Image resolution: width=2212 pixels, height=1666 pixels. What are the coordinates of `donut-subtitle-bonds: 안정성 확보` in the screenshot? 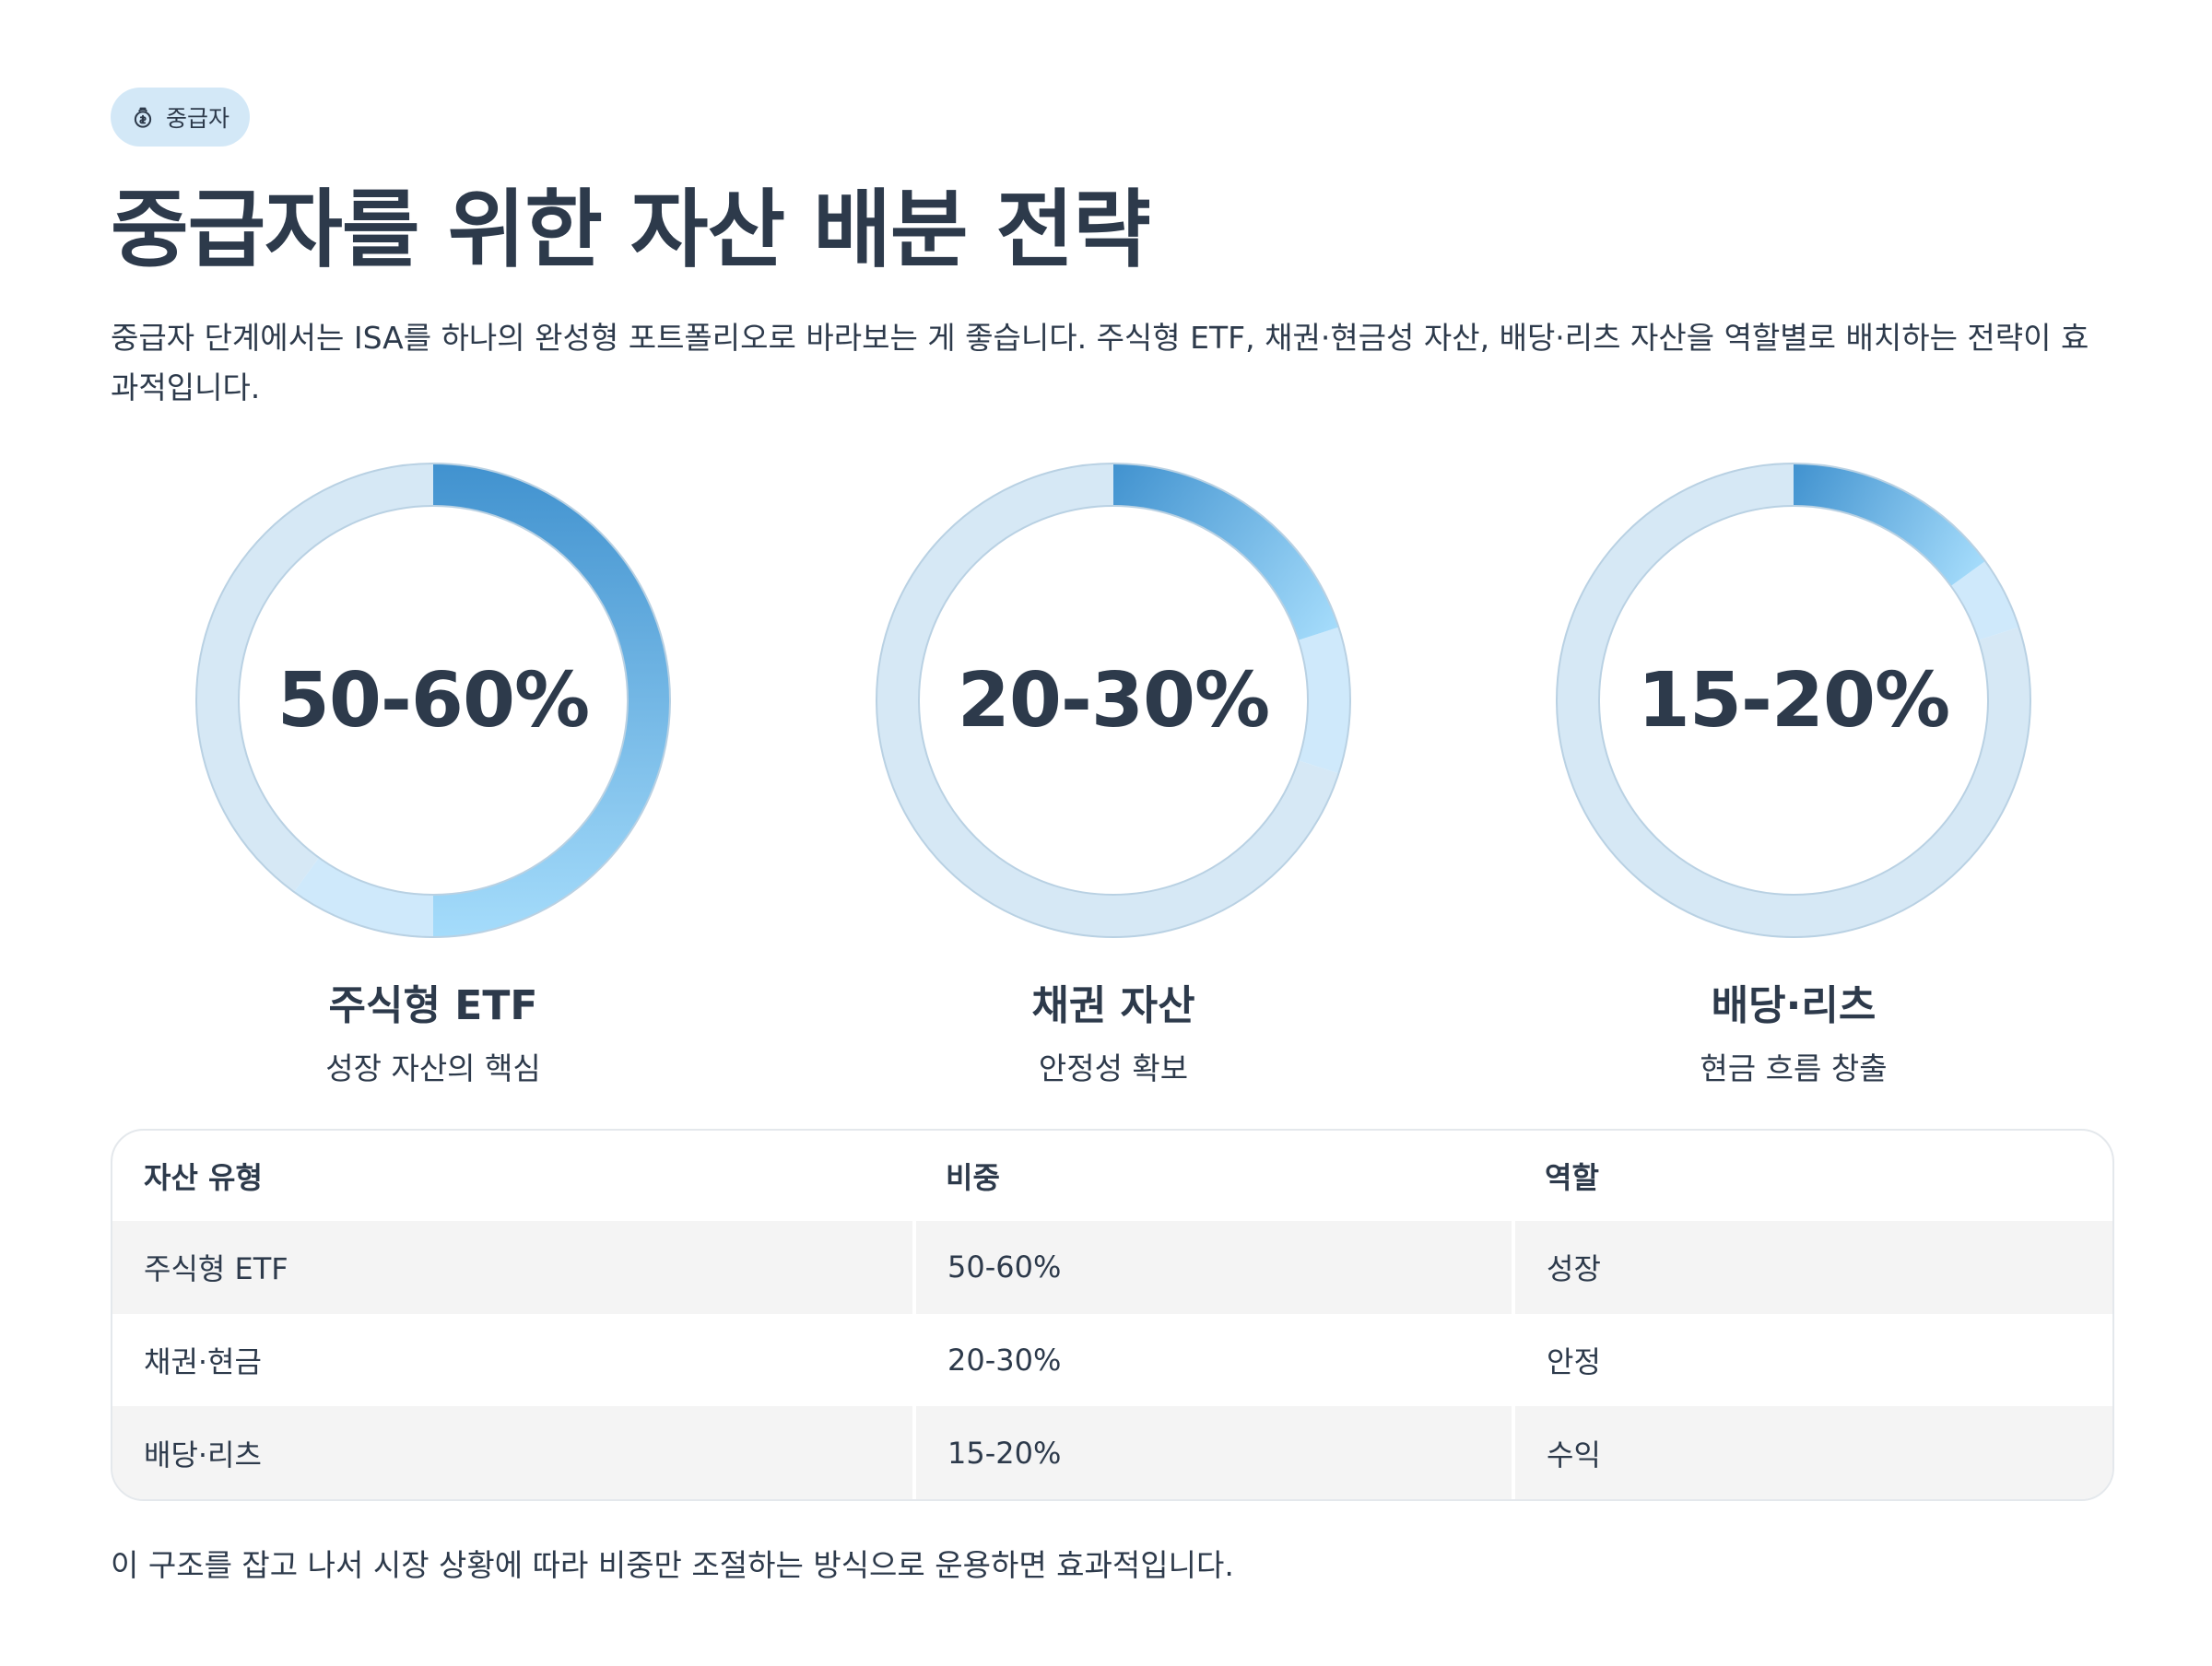 It's located at (1113, 1068).